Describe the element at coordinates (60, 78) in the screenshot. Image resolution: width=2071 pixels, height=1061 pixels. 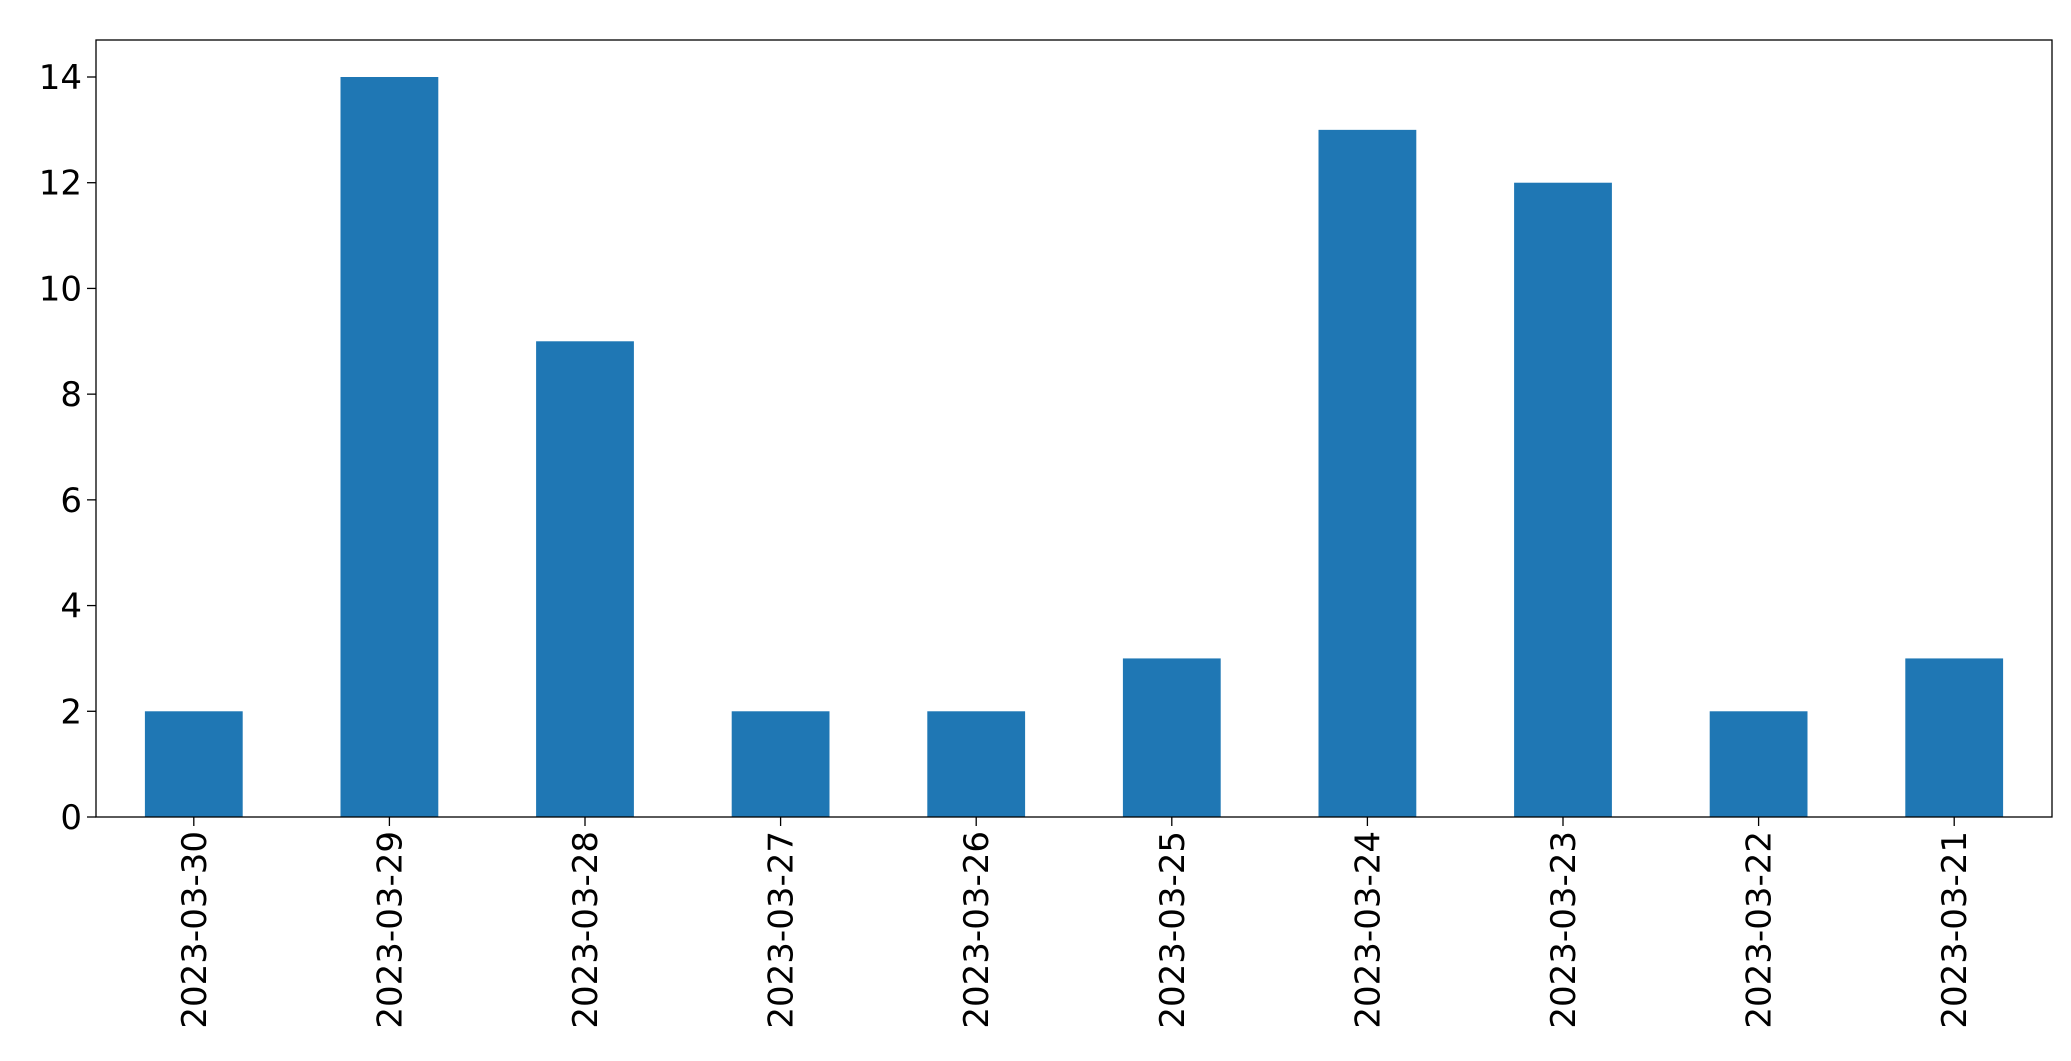
I see `y-tick-label: 14` at that location.